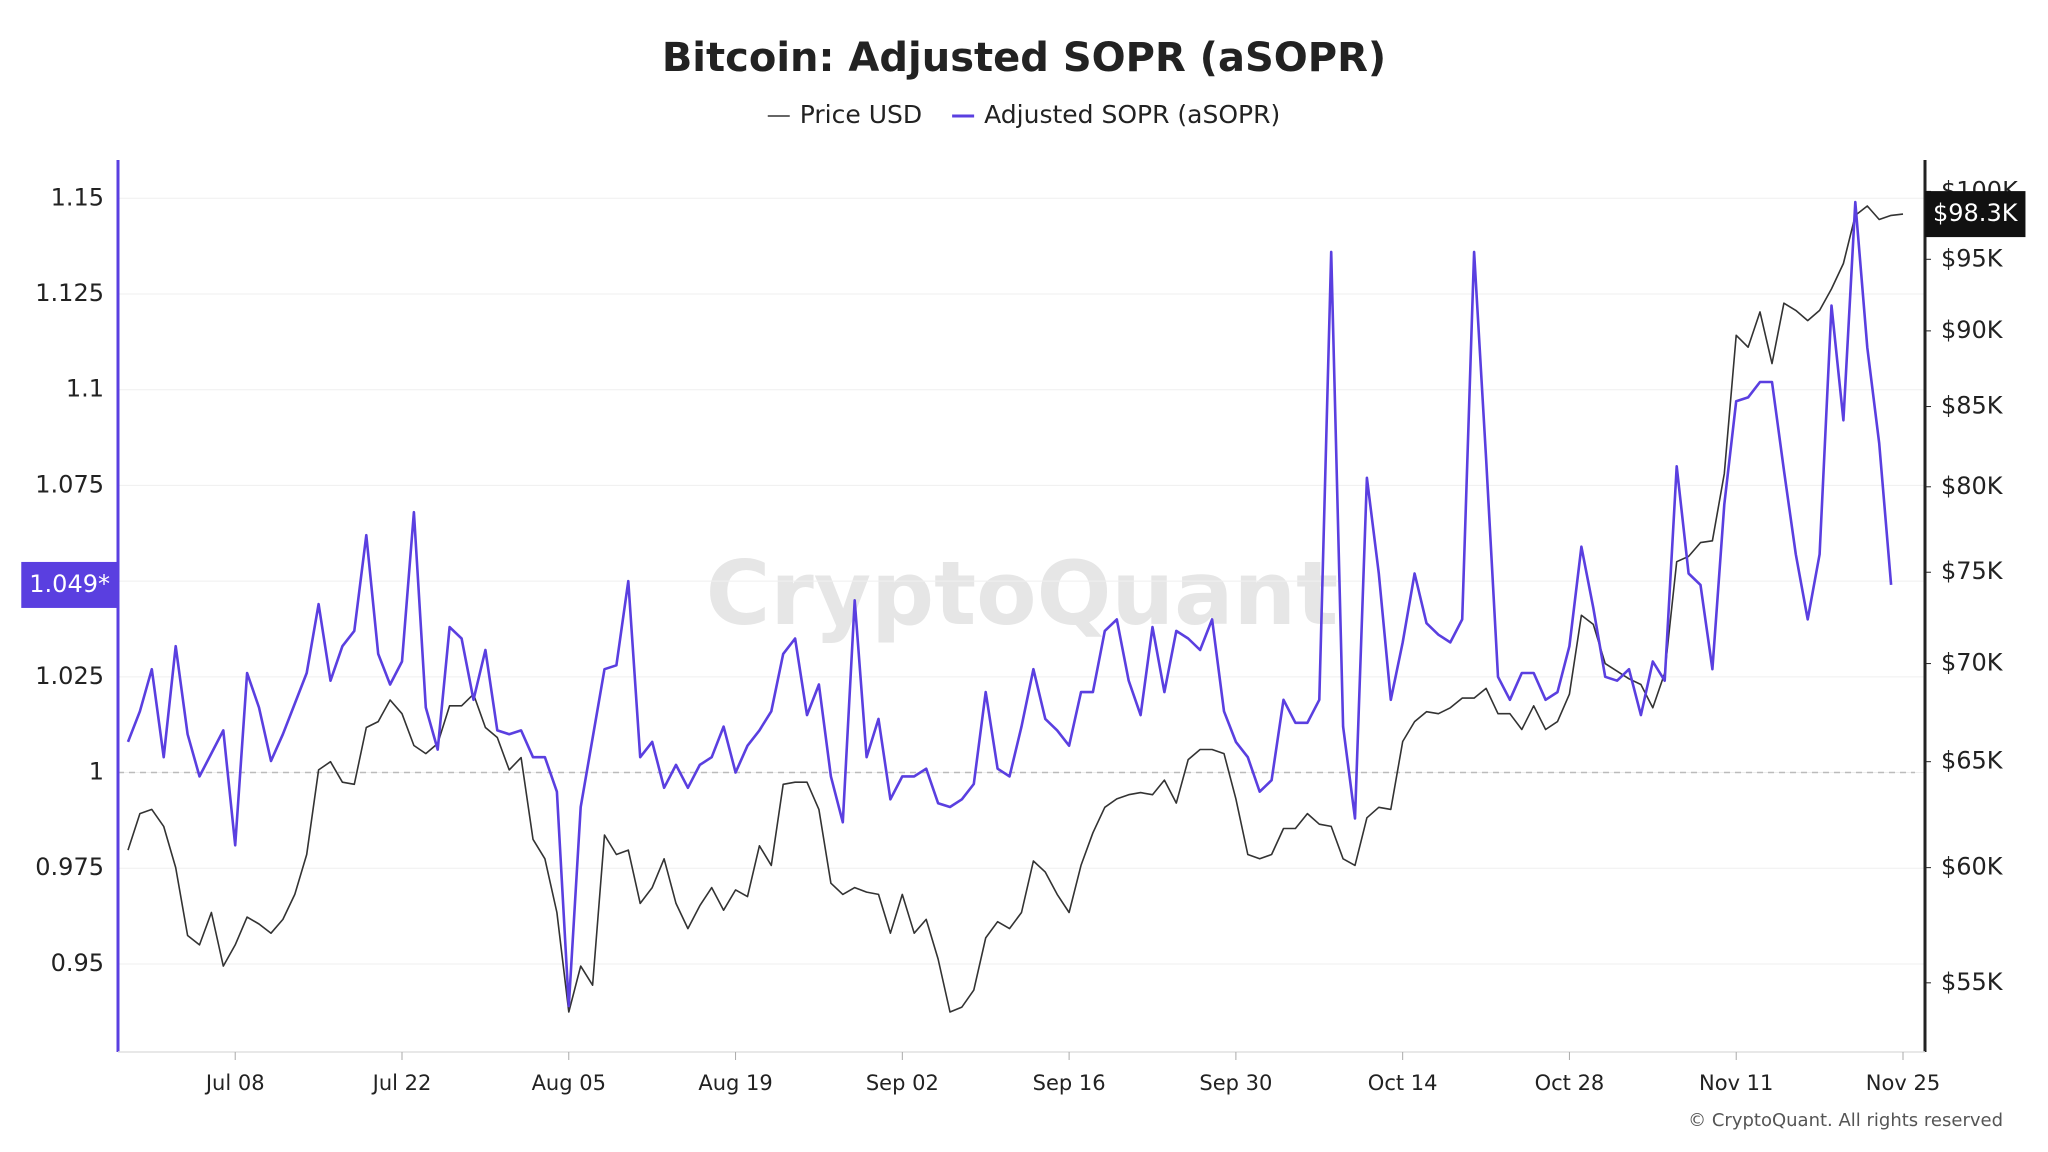 Image resolution: width=2048 pixels, height=1152 pixels. Describe the element at coordinates (1972, 663) in the screenshot. I see `y2-tick-label: $70K` at that location.